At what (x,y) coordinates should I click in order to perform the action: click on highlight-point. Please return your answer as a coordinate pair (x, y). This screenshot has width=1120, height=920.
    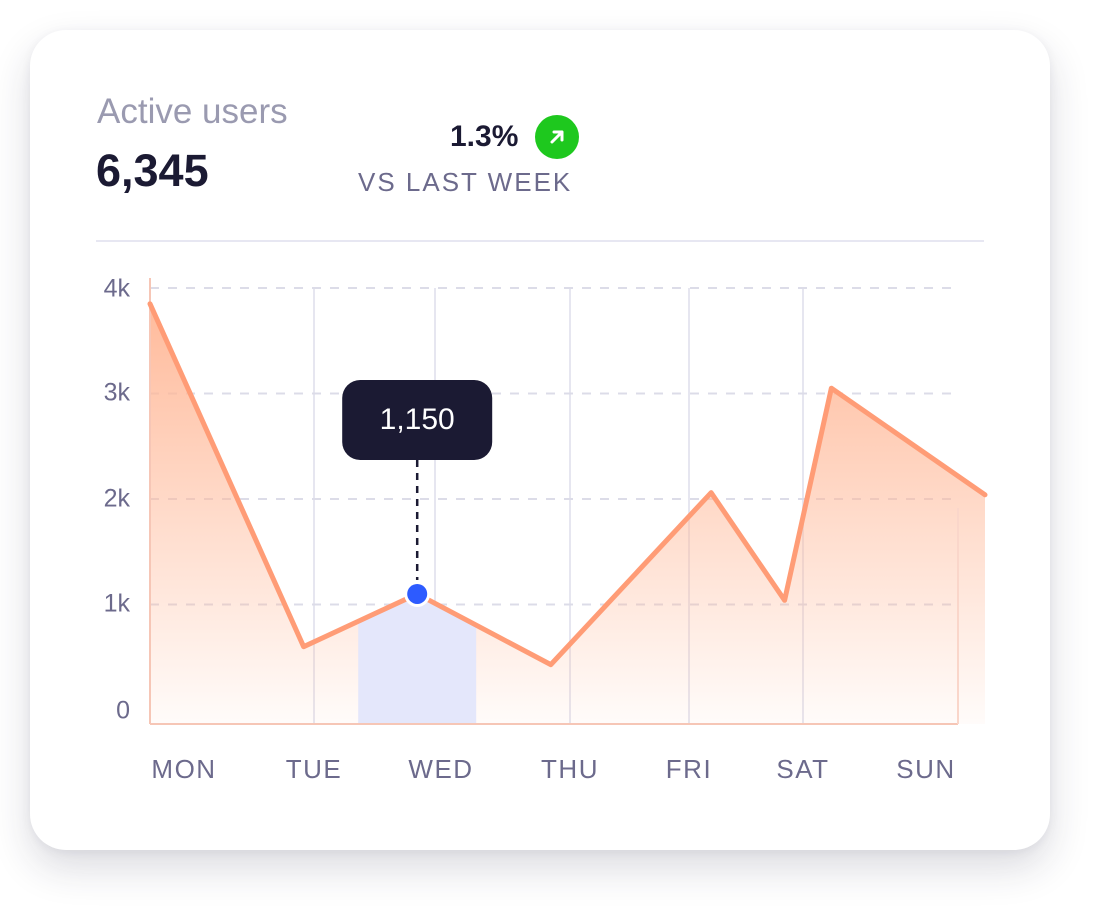
    Looking at the image, I should click on (417, 593).